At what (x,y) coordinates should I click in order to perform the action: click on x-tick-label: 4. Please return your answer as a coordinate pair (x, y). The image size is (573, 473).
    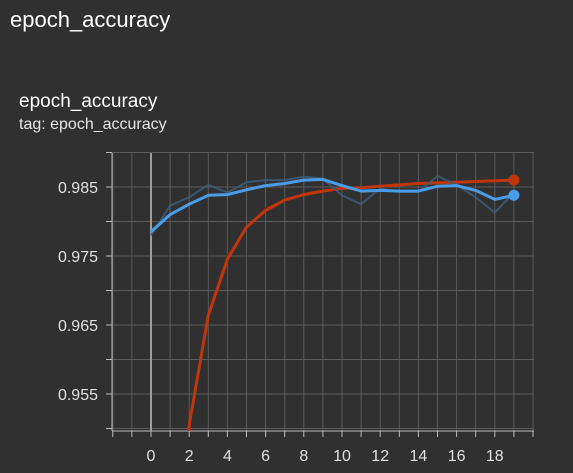
    Looking at the image, I should click on (227, 456).